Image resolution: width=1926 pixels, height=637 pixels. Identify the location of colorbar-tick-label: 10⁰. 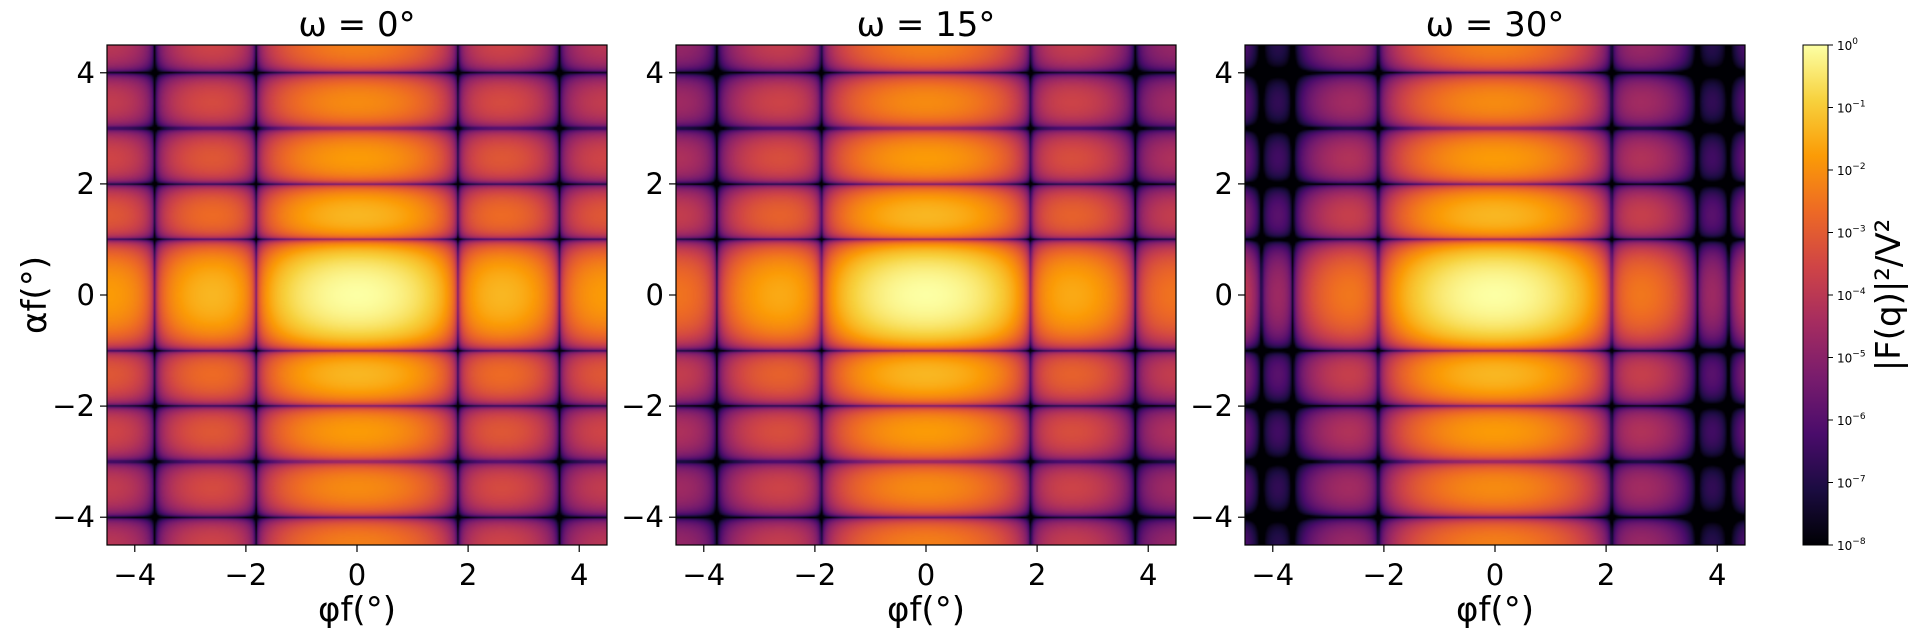
(1847, 45).